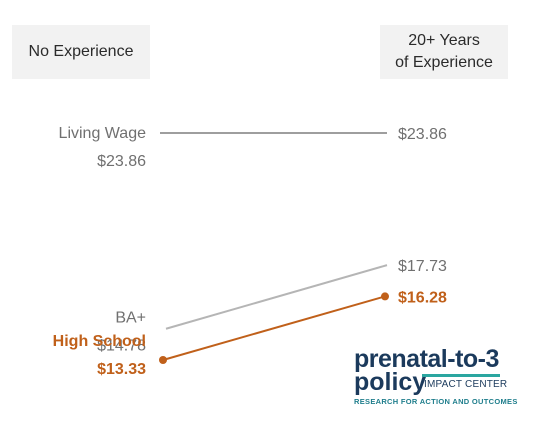 This screenshot has width=540, height=434. I want to click on logo-tagline: RESEARCH FOR ACTION AND OUTCOMES, so click(436, 401).